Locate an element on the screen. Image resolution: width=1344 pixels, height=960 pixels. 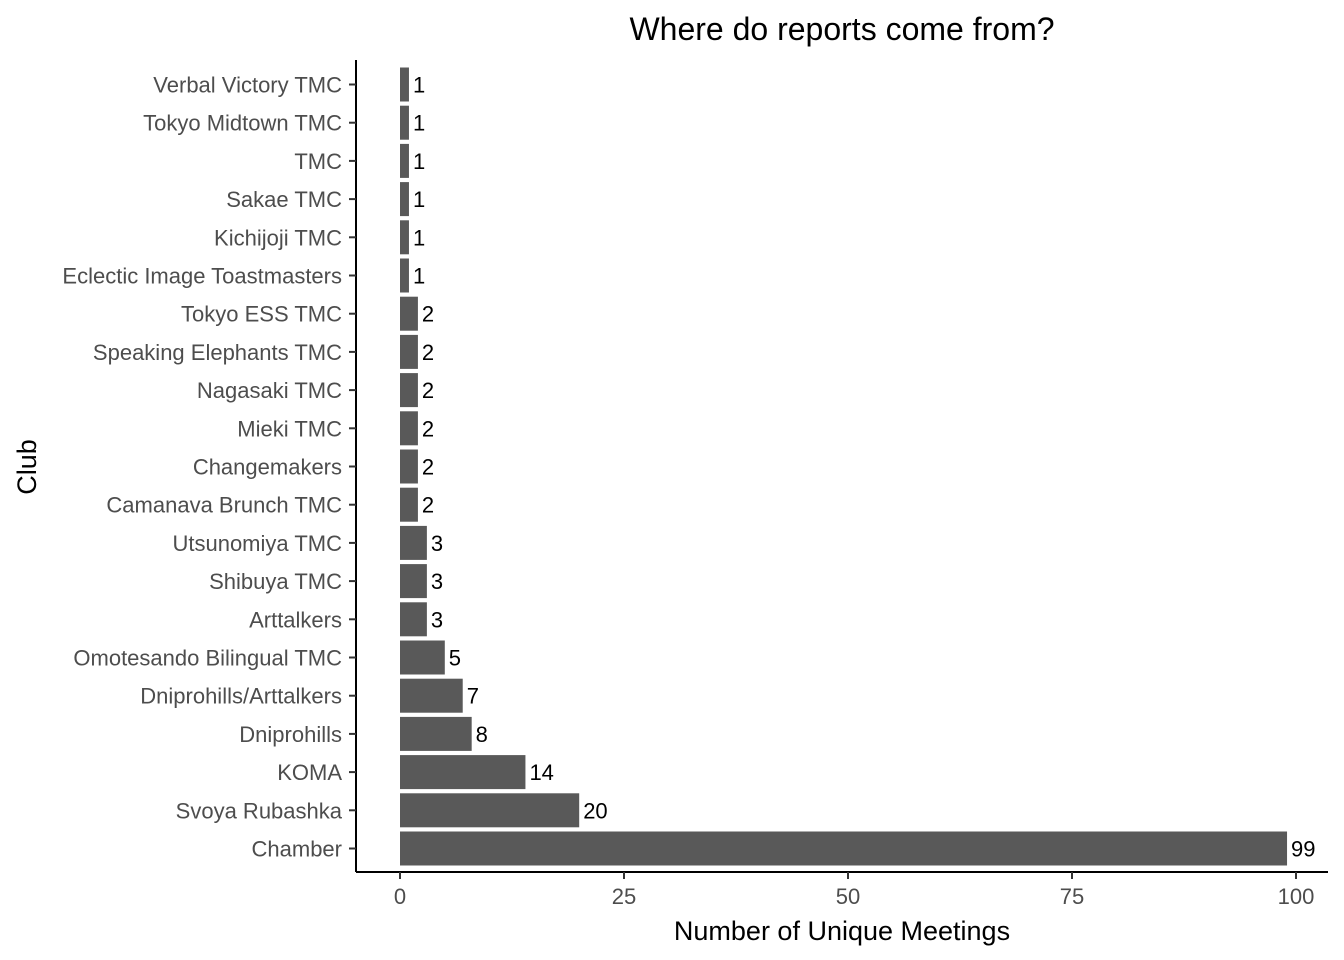
y-tick-label: Sakae TMC is located at coordinates (284, 199).